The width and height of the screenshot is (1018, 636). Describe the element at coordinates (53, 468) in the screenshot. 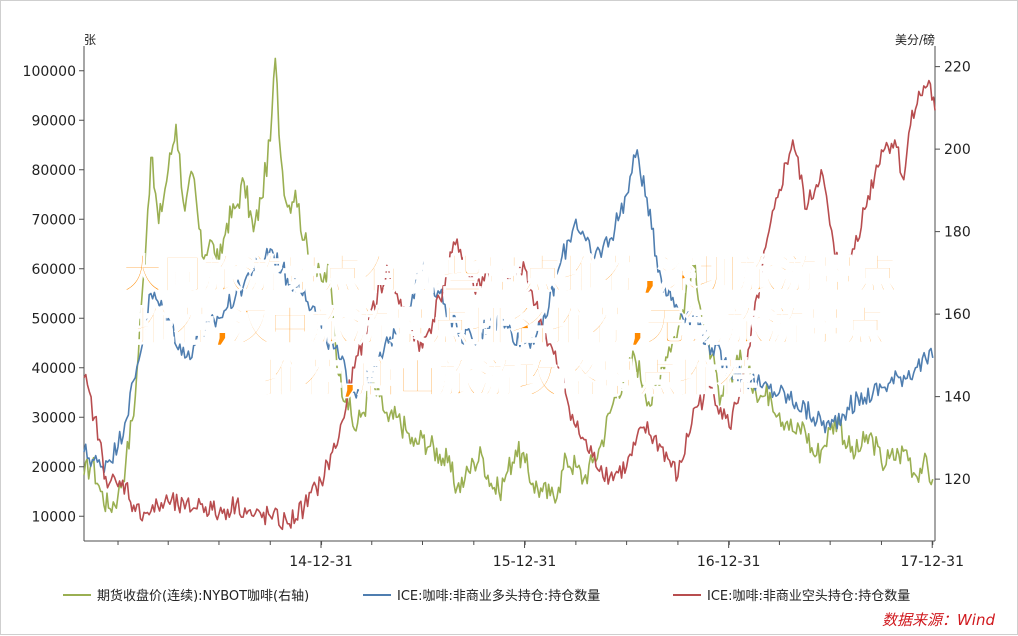

I see `left-tick-label: 20000` at that location.